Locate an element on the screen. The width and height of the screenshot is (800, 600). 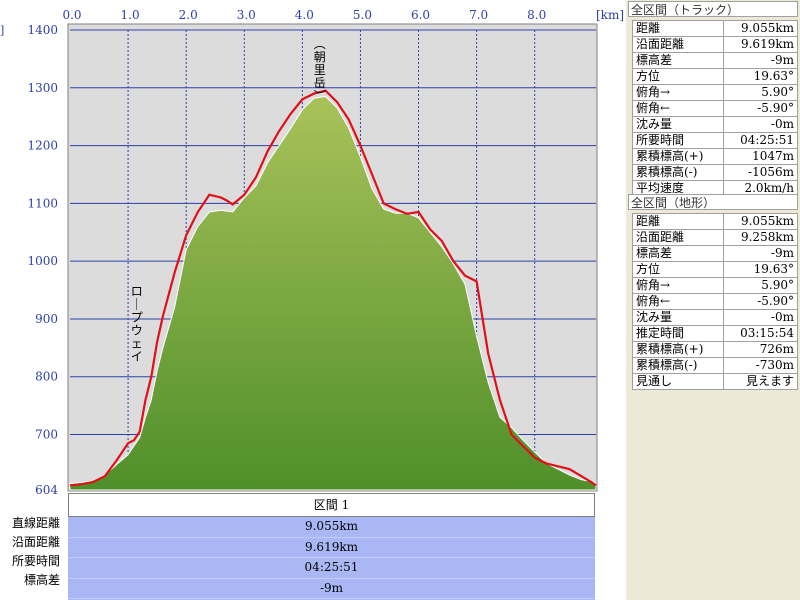
stat-terrain-row: 見通し 見えます is located at coordinates (715, 381).